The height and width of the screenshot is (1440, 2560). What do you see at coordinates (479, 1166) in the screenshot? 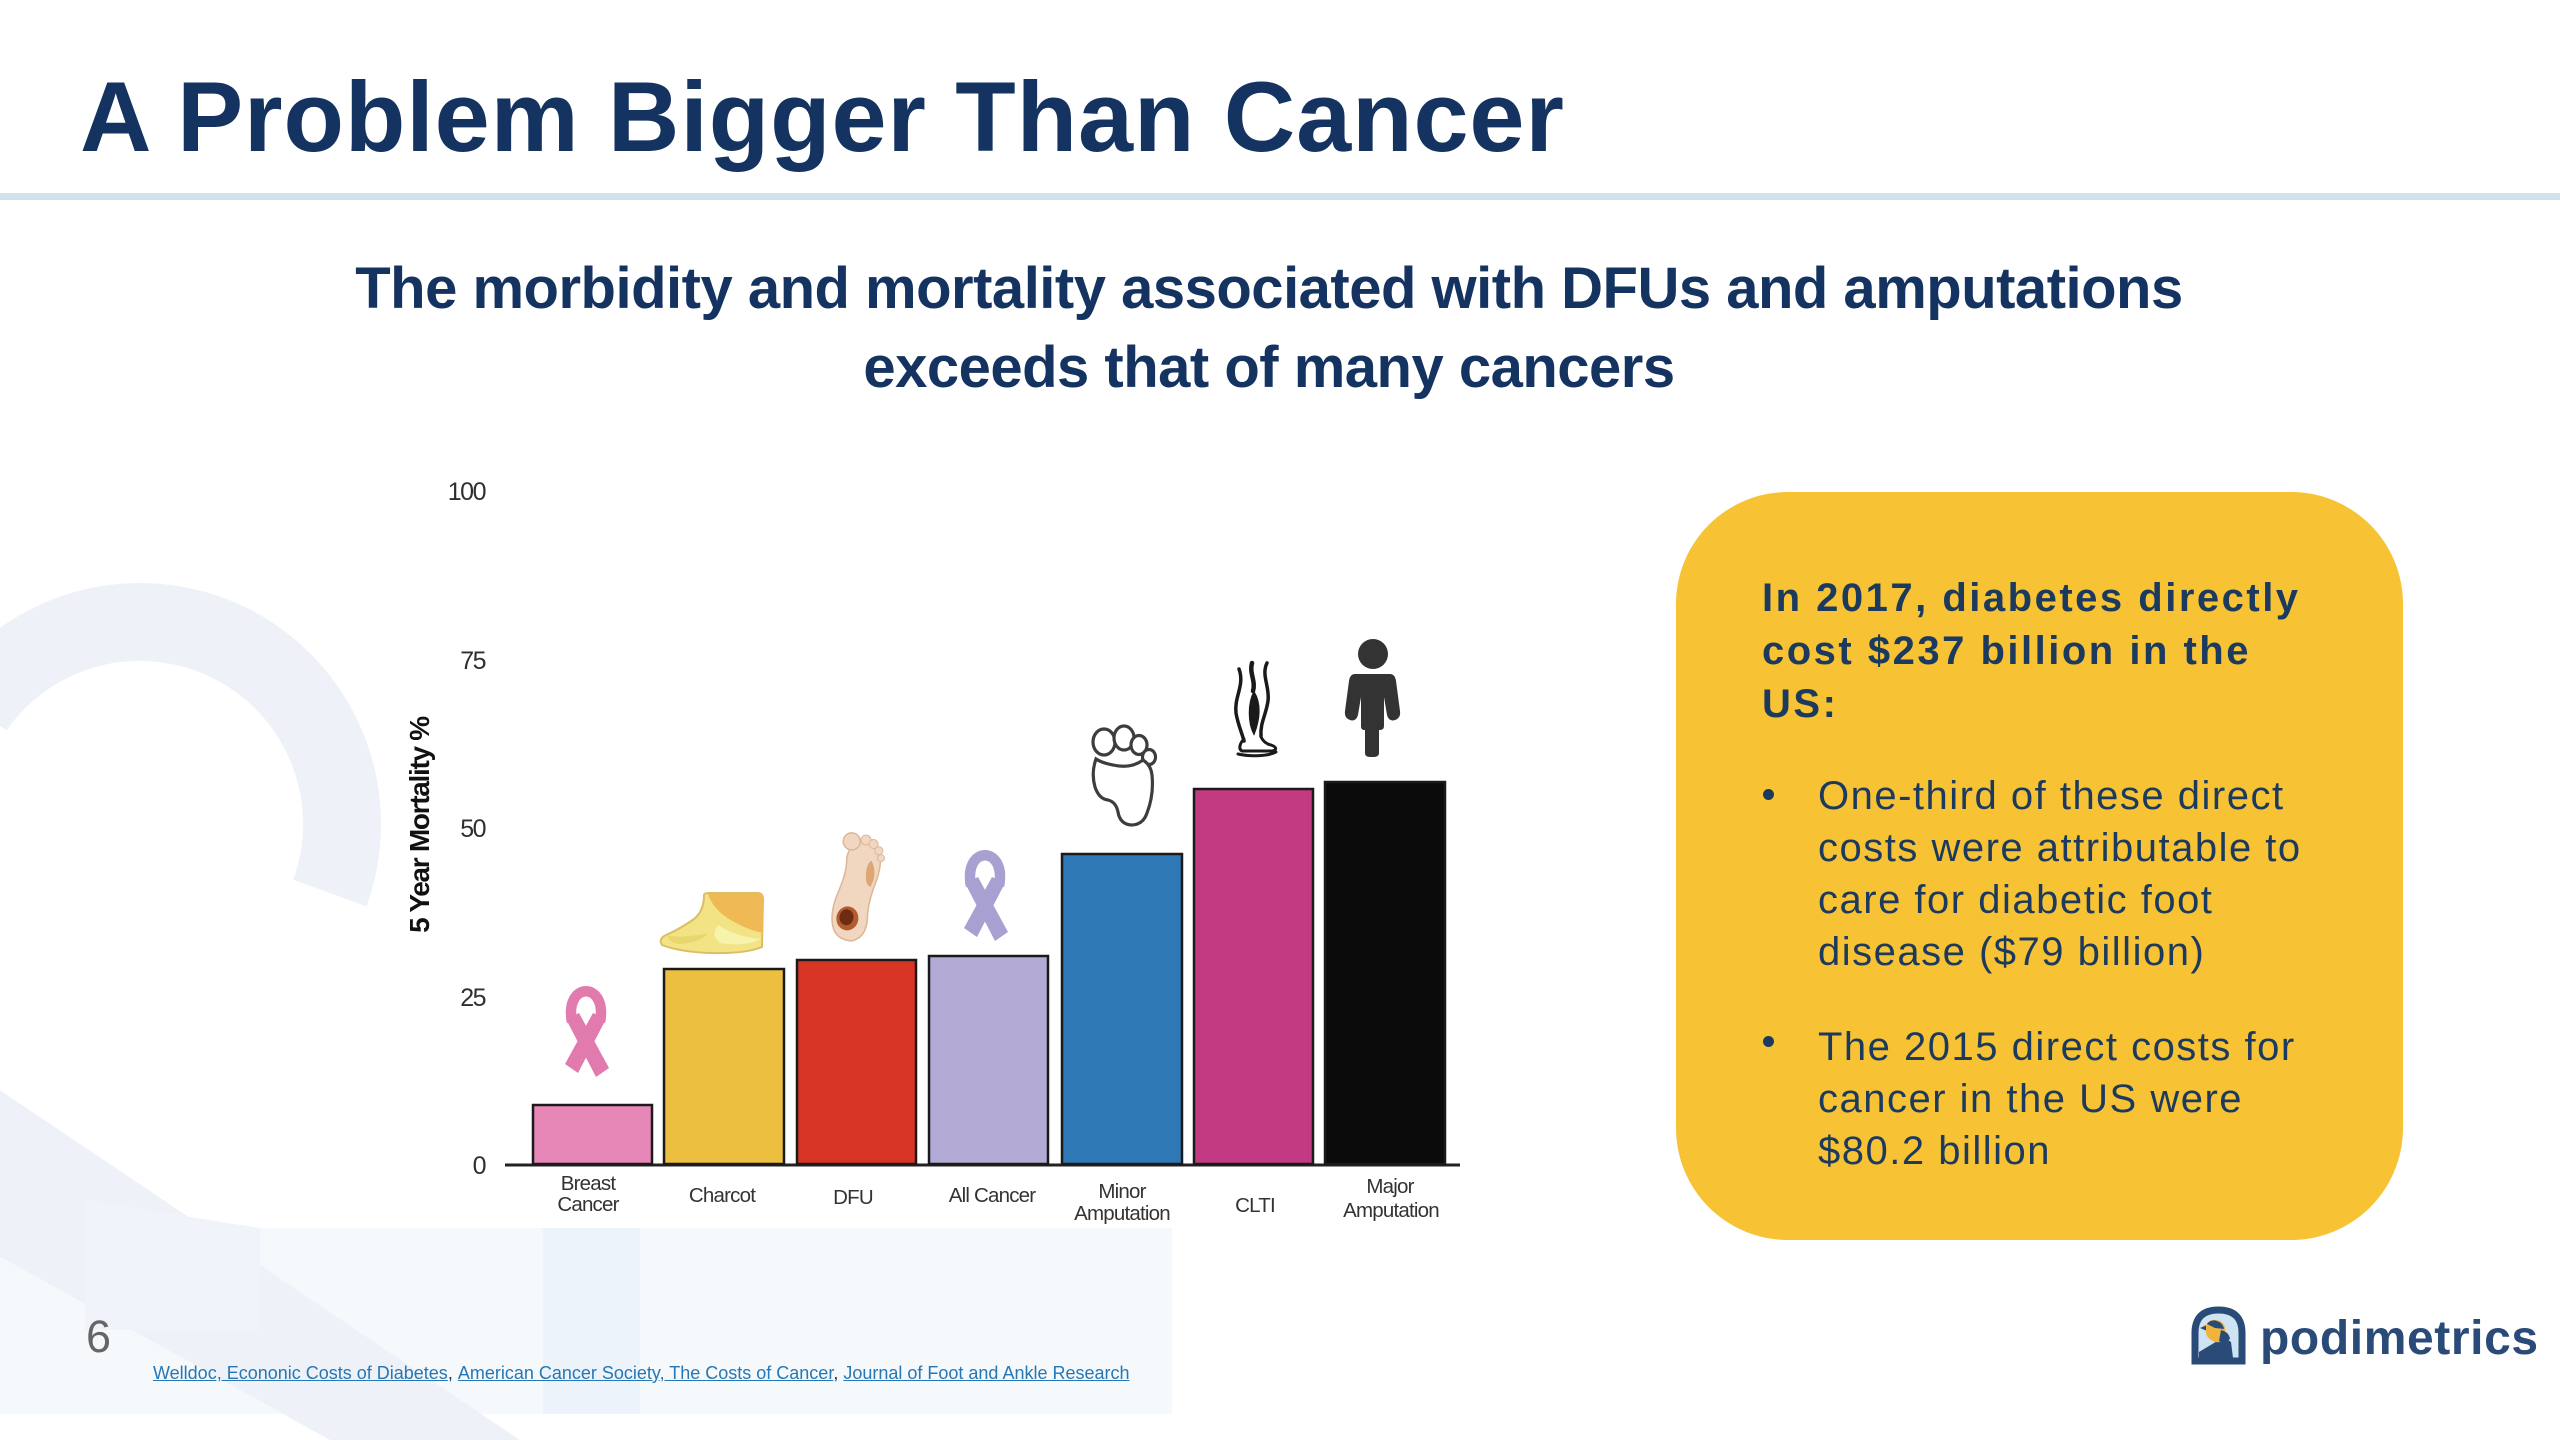
I see `svg-text: 0` at bounding box center [479, 1166].